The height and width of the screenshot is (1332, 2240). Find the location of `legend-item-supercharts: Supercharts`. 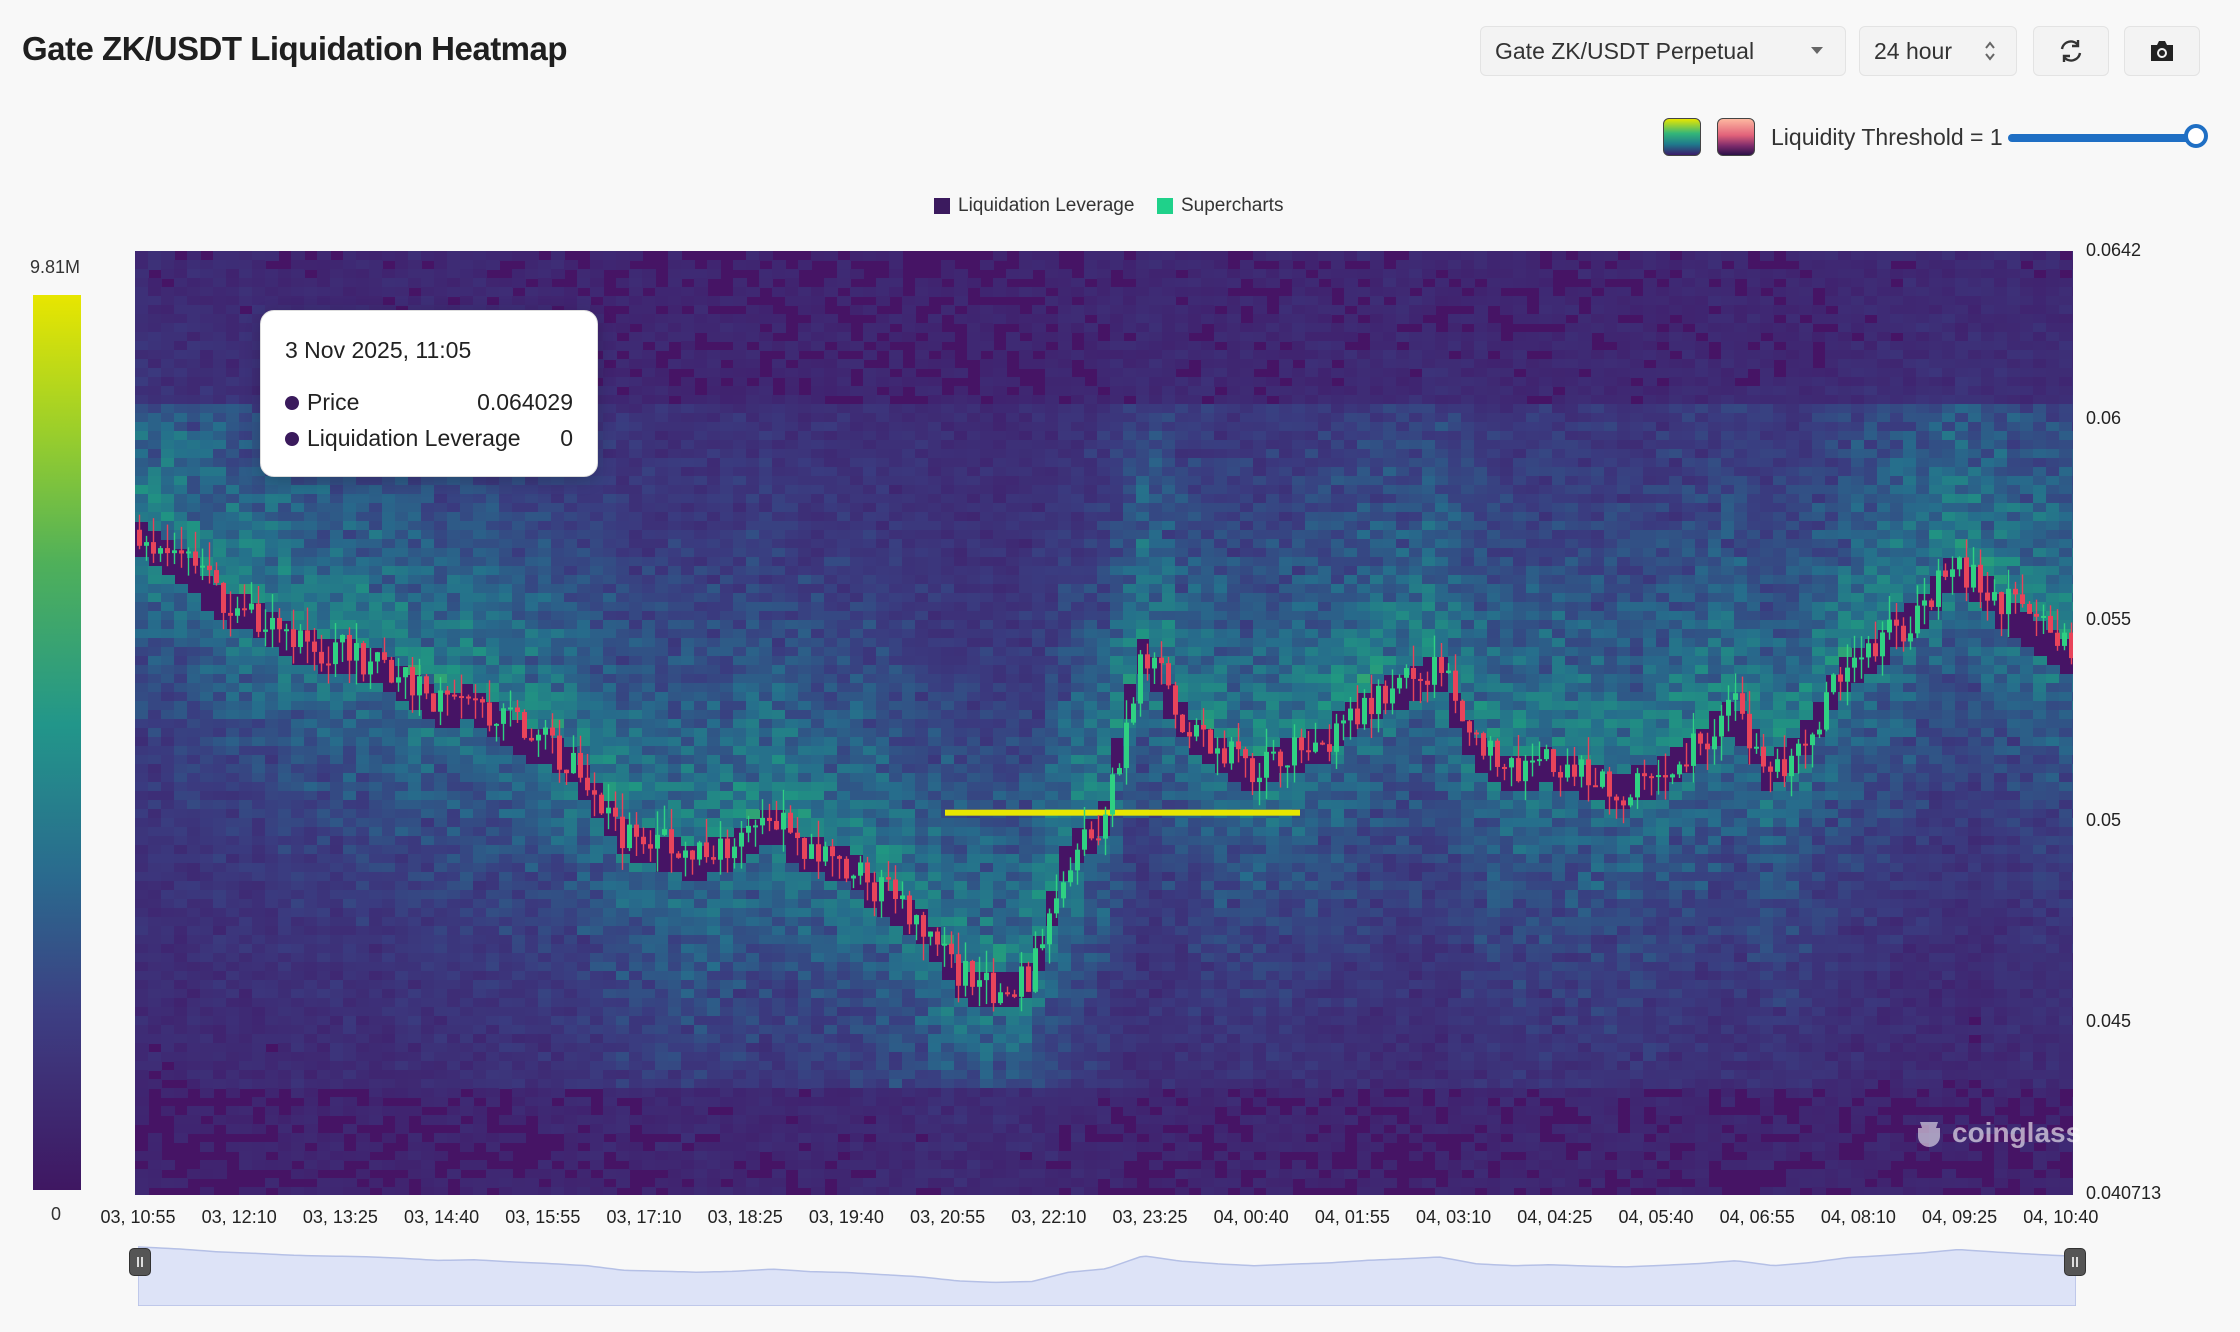

legend-item-supercharts: Supercharts is located at coordinates (1220, 206).